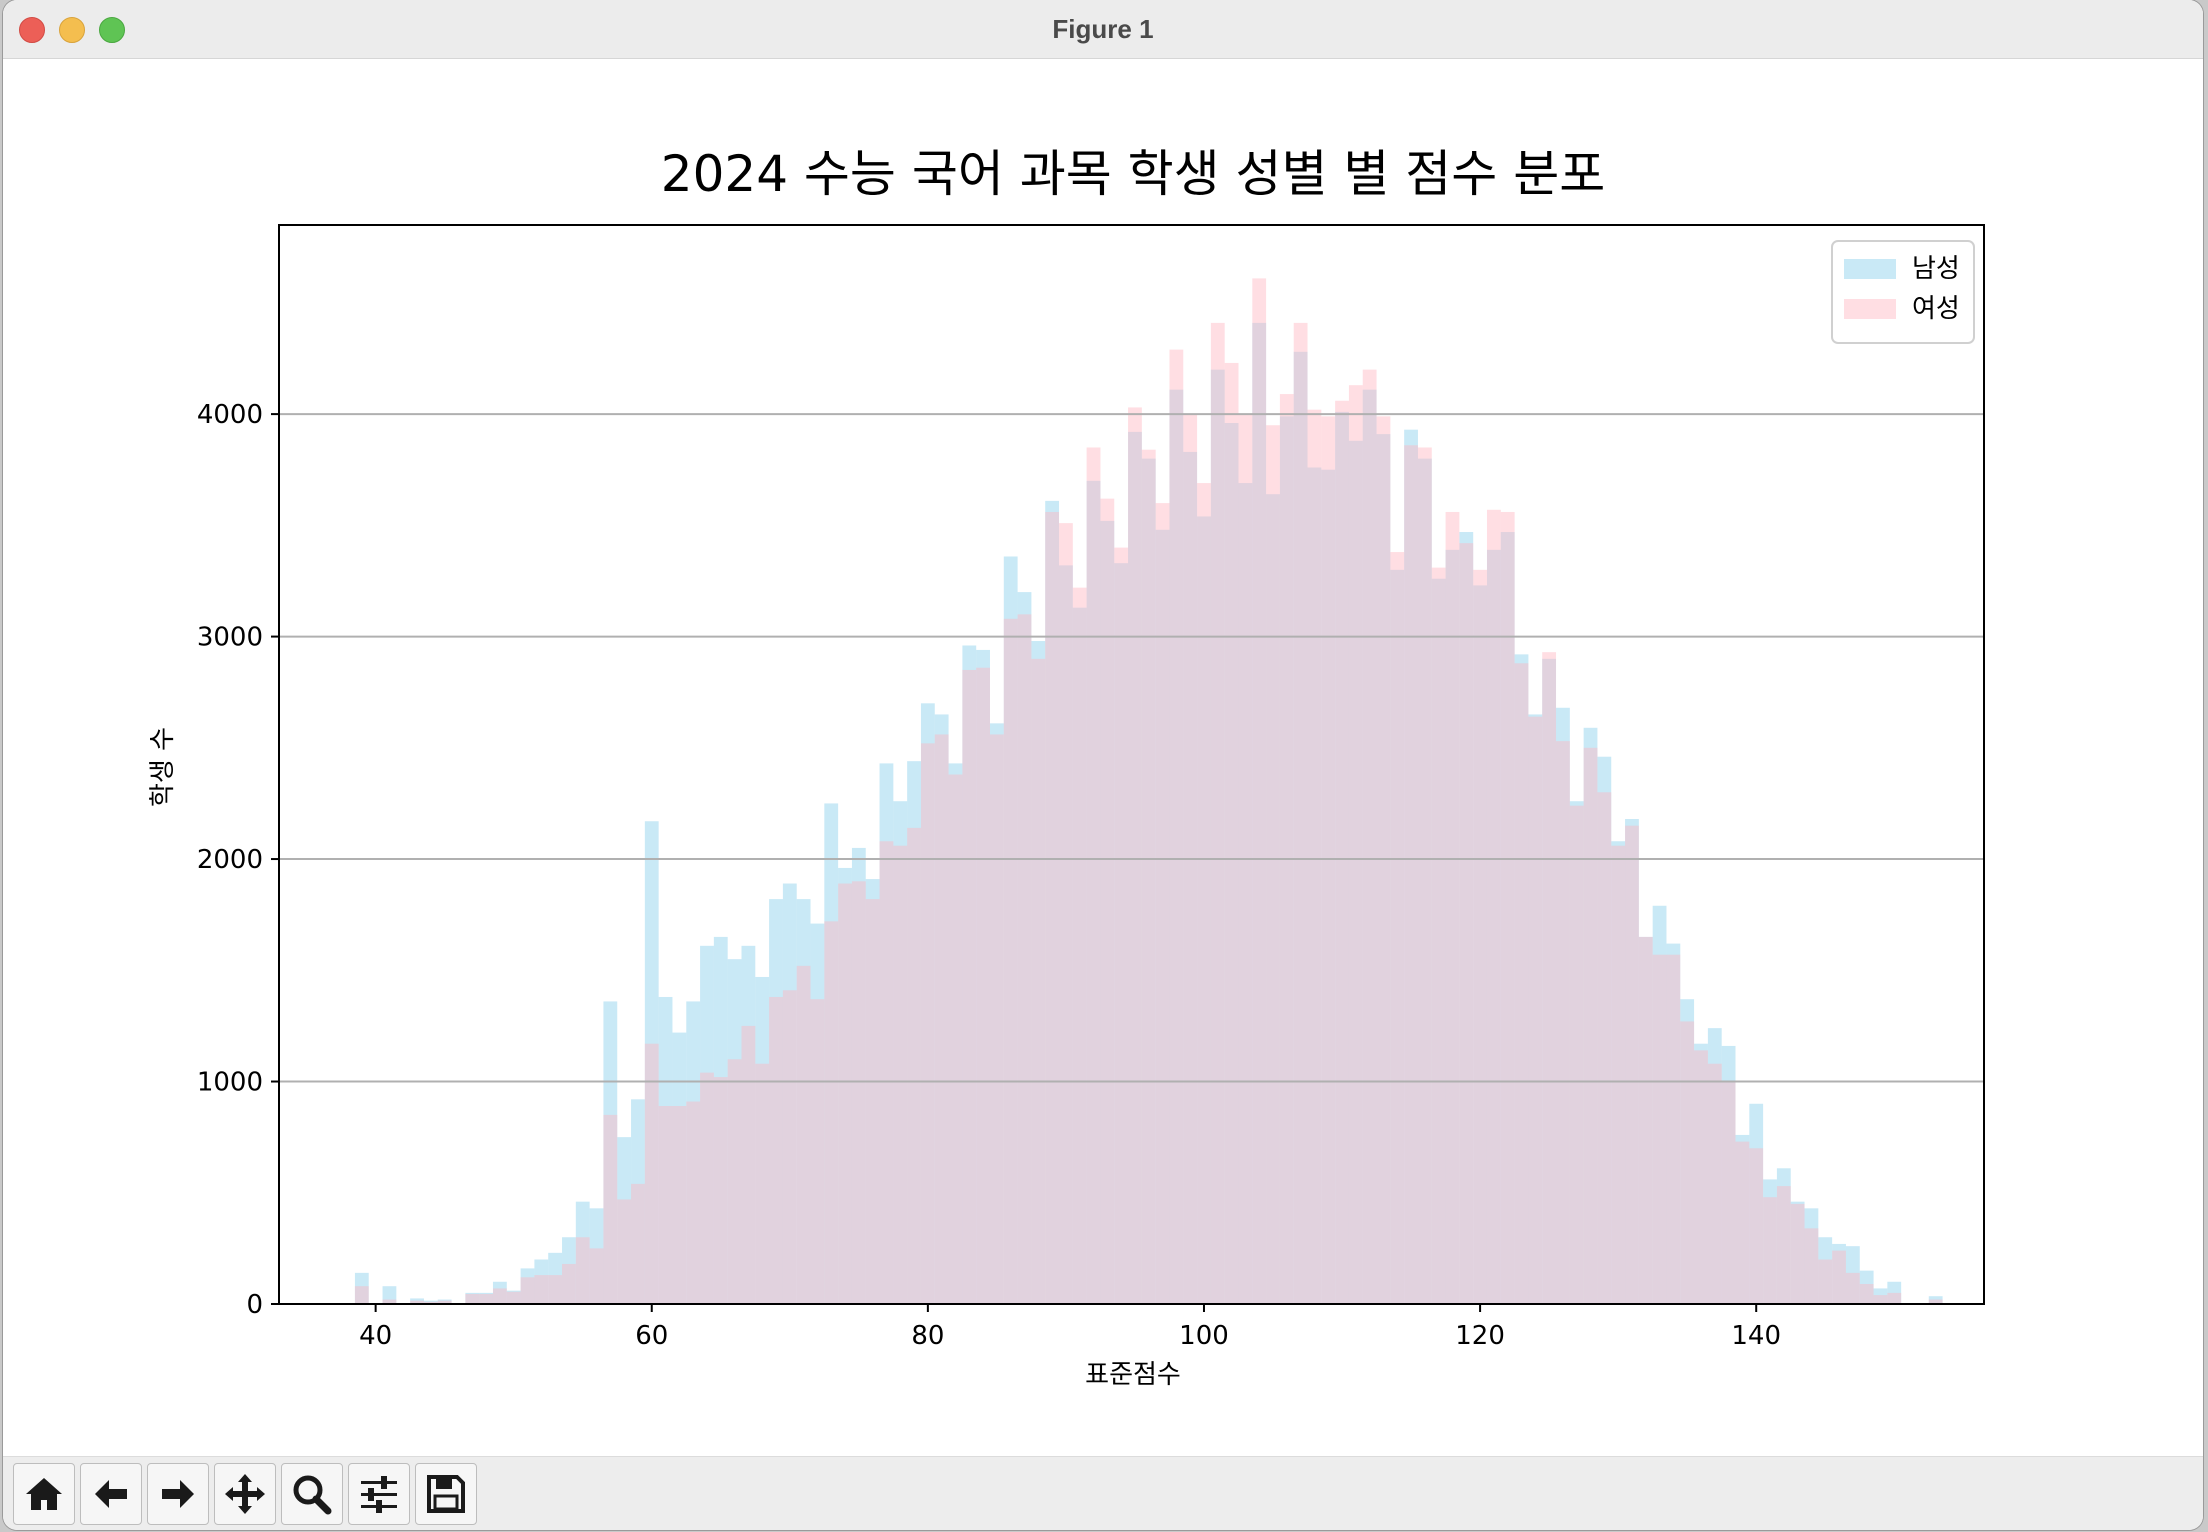 The width and height of the screenshot is (2208, 1532). I want to click on zoom-button, so click(312, 1494).